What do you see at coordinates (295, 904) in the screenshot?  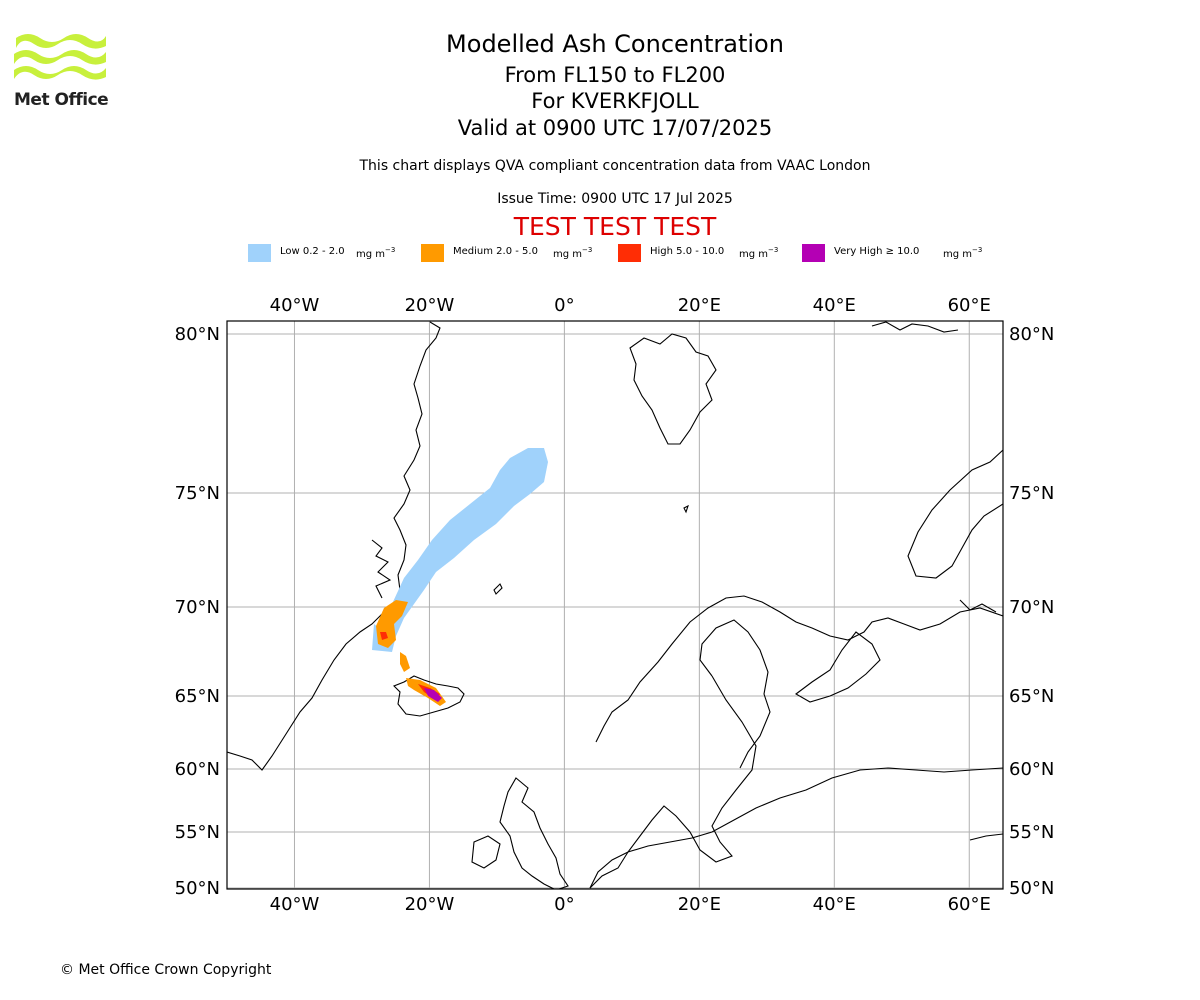 I see `lon-tick-label-bottom: 40°W` at bounding box center [295, 904].